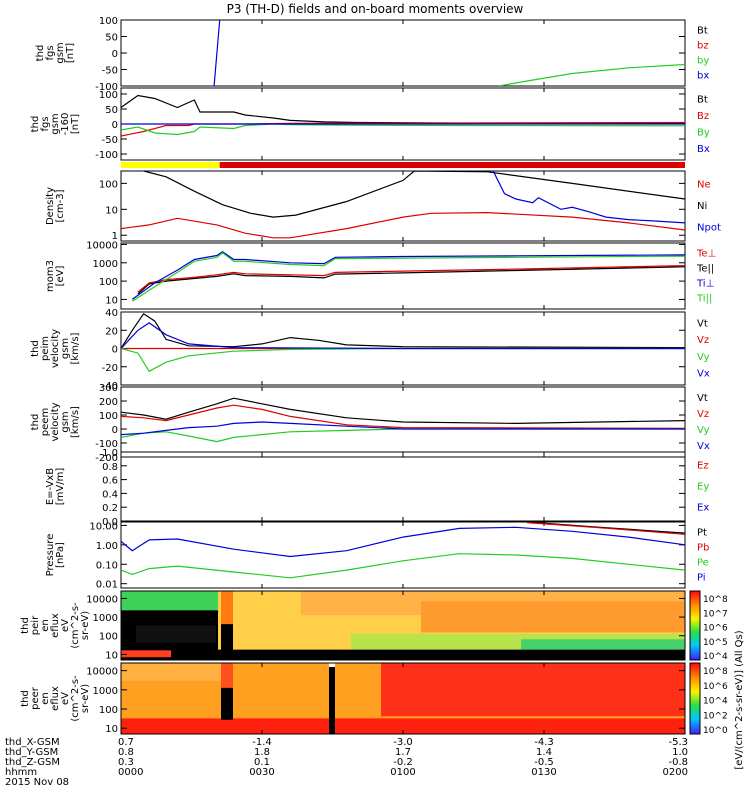 Image resolution: width=750 pixels, height=800 pixels. Describe the element at coordinates (126, 752) in the screenshot. I see `x-axis-value: 0.8` at that location.